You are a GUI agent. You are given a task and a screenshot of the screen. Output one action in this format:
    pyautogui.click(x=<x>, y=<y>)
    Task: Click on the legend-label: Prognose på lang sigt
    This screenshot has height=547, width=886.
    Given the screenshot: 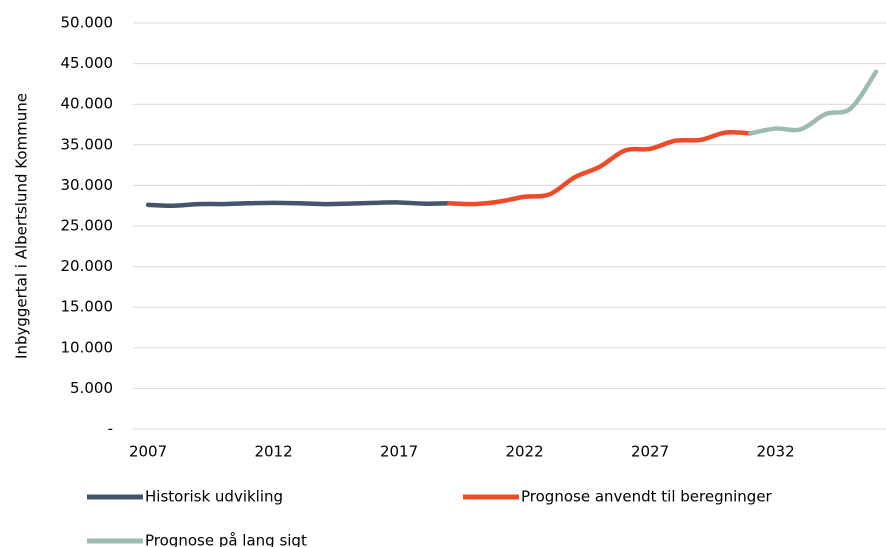 What is the action you would take?
    pyautogui.click(x=226, y=539)
    